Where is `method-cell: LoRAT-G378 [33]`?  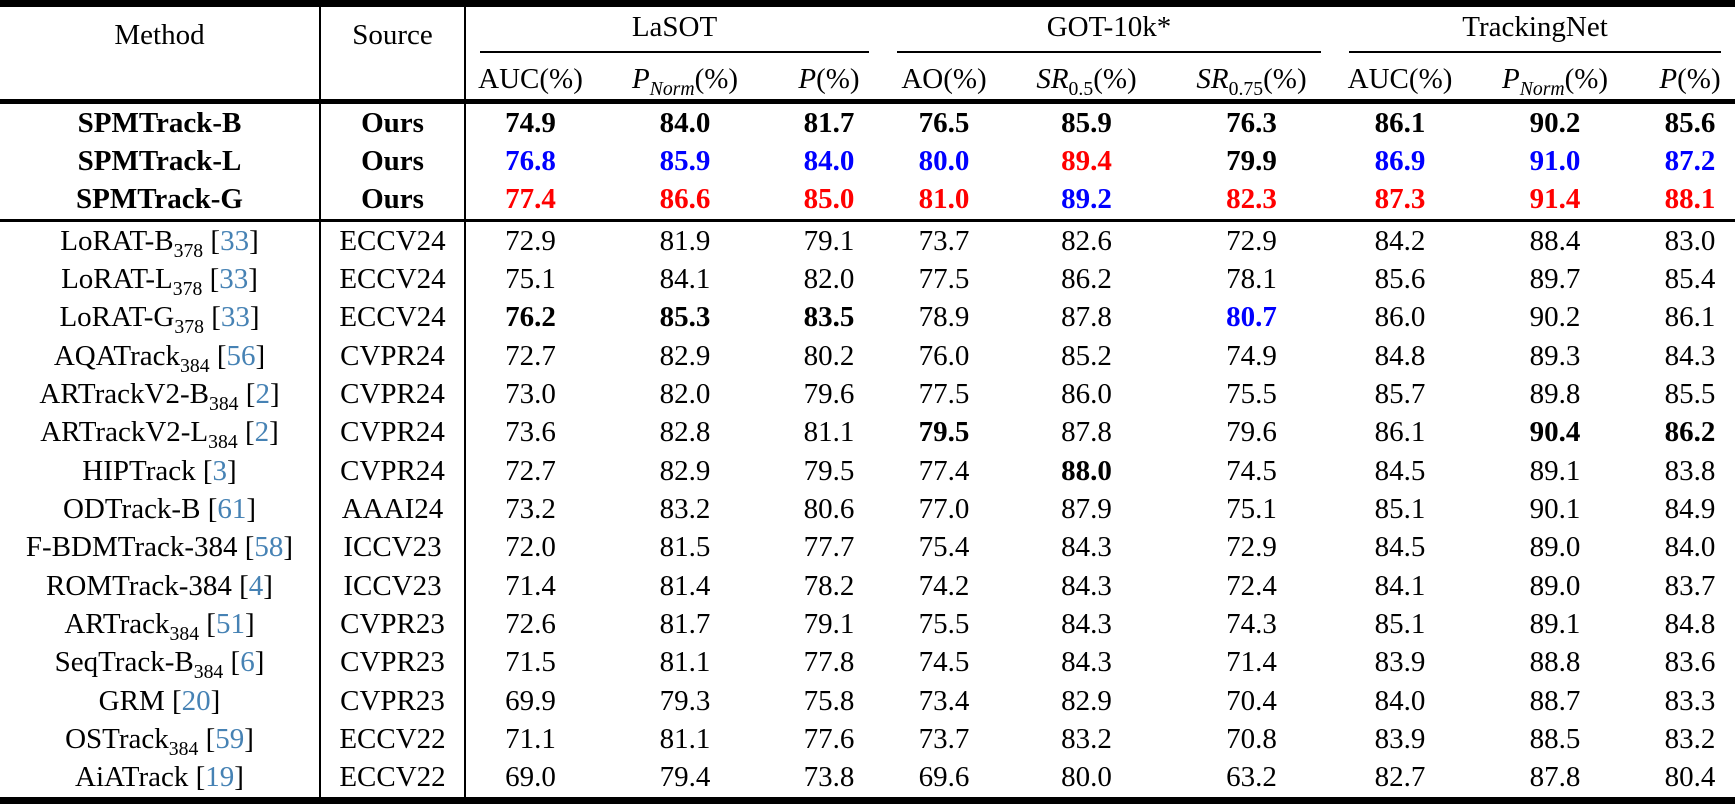 method-cell: LoRAT-G378 [33] is located at coordinates (160, 317).